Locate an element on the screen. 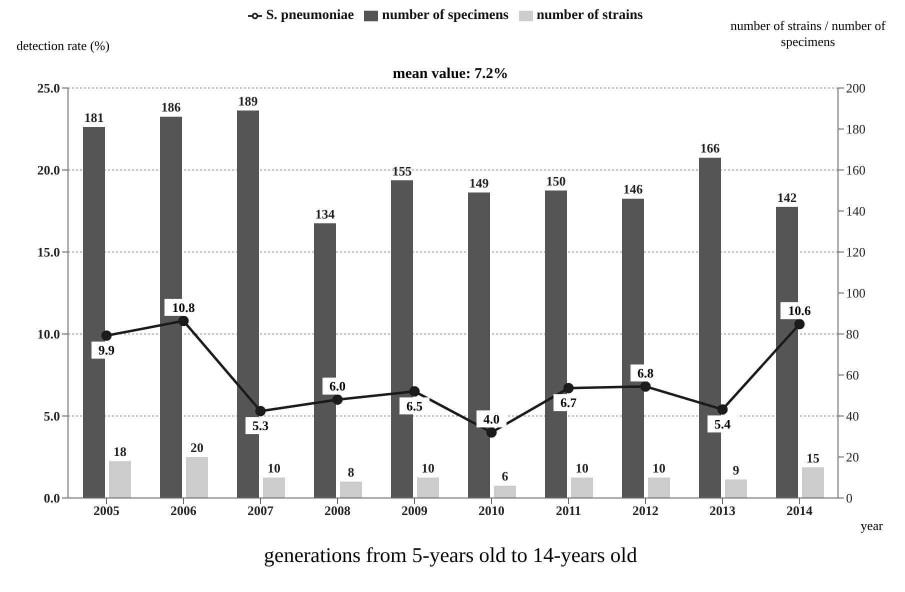 This screenshot has height=592, width=905. data-label: 186 is located at coordinates (171, 107).